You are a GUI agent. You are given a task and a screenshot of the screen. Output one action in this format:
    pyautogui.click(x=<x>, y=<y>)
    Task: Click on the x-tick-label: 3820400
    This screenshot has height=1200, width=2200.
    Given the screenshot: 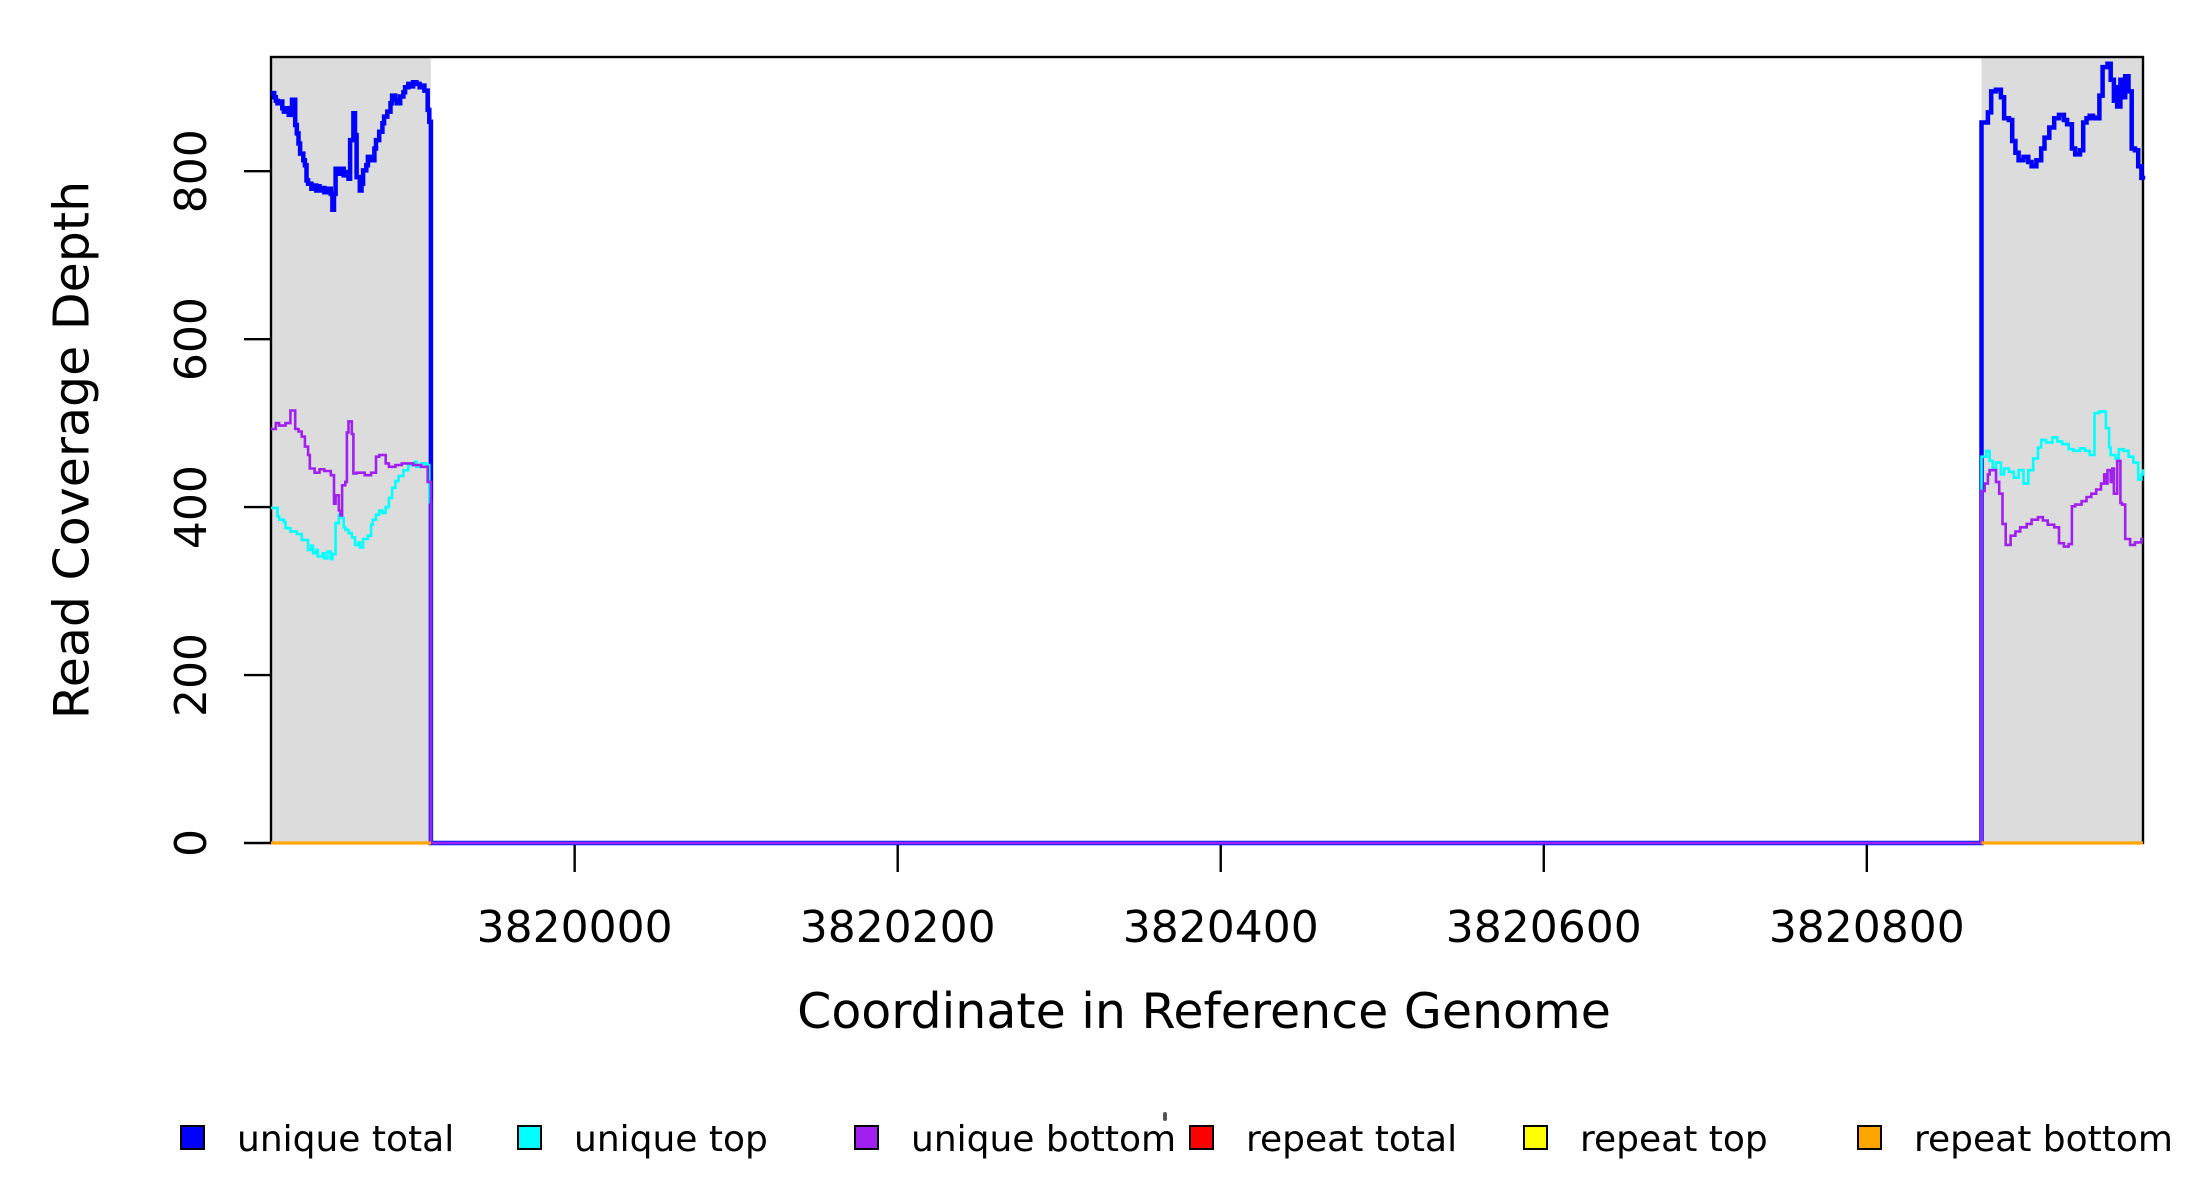 What is the action you would take?
    pyautogui.click(x=1221, y=927)
    